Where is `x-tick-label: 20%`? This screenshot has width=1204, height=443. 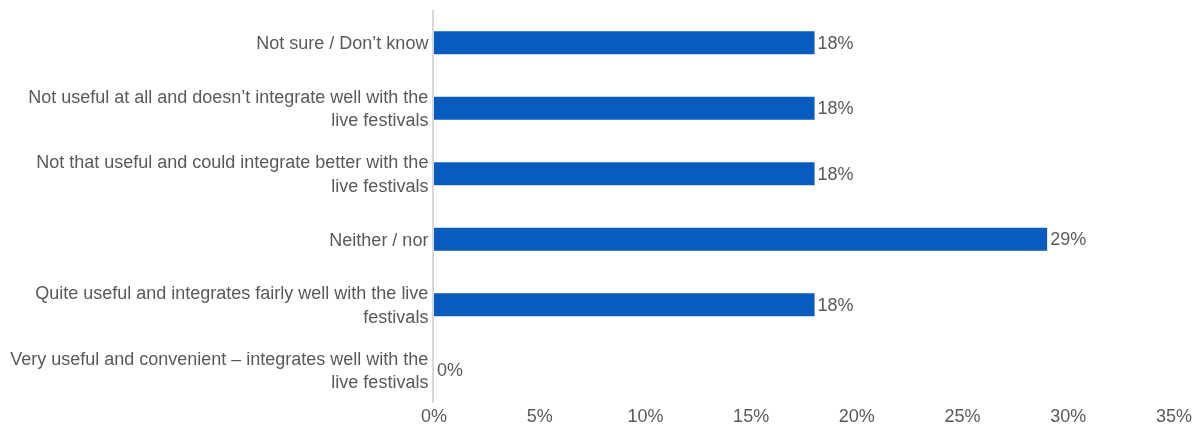
x-tick-label: 20% is located at coordinates (856, 416).